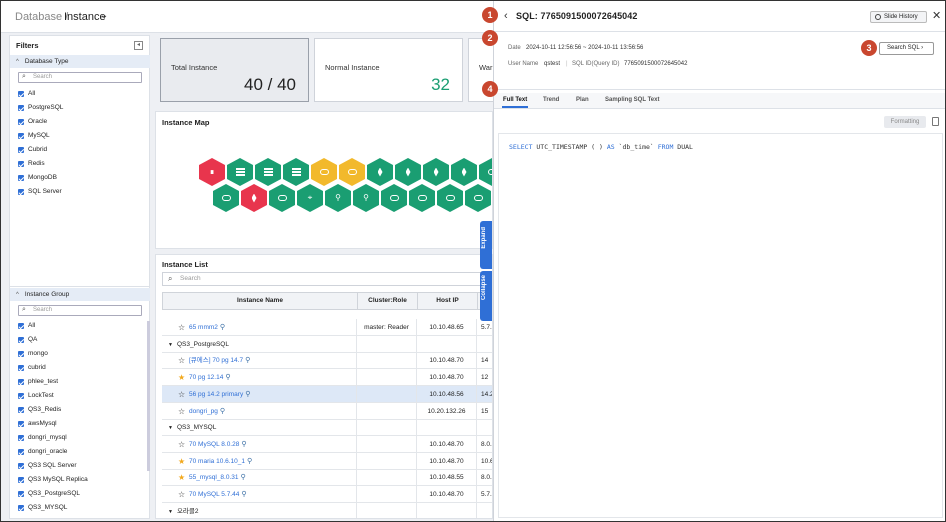  I want to click on collapse-sidebar-icon: ◂, so click(138, 45).